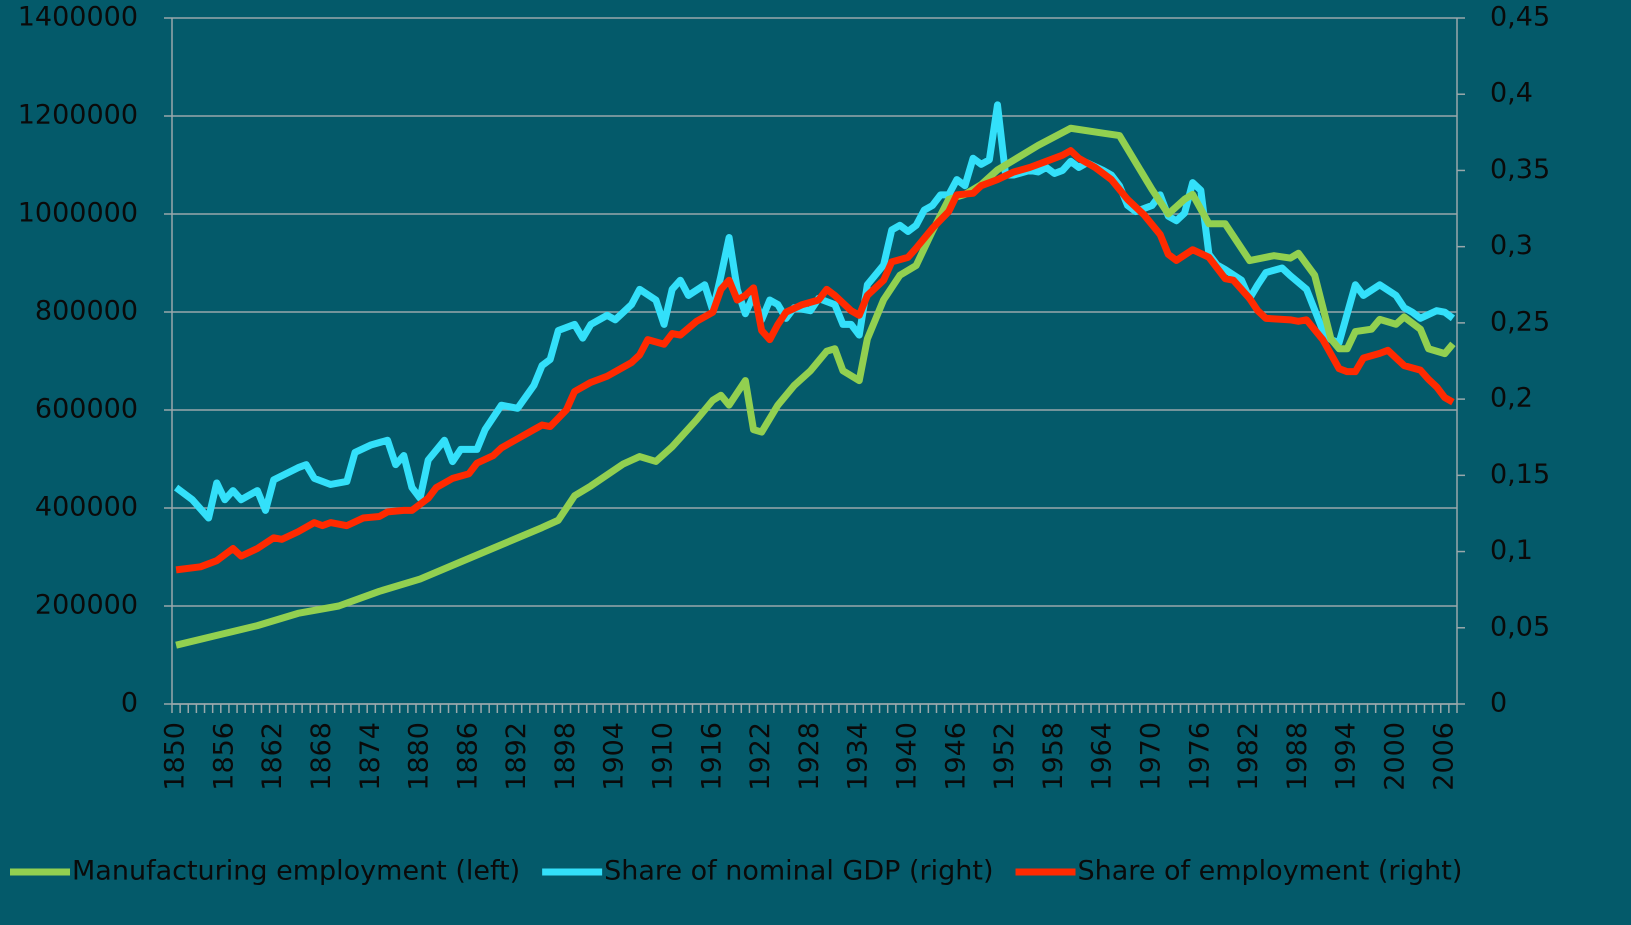 The image size is (1631, 925). I want to click on x-tick-label: 1958, so click(1053, 756).